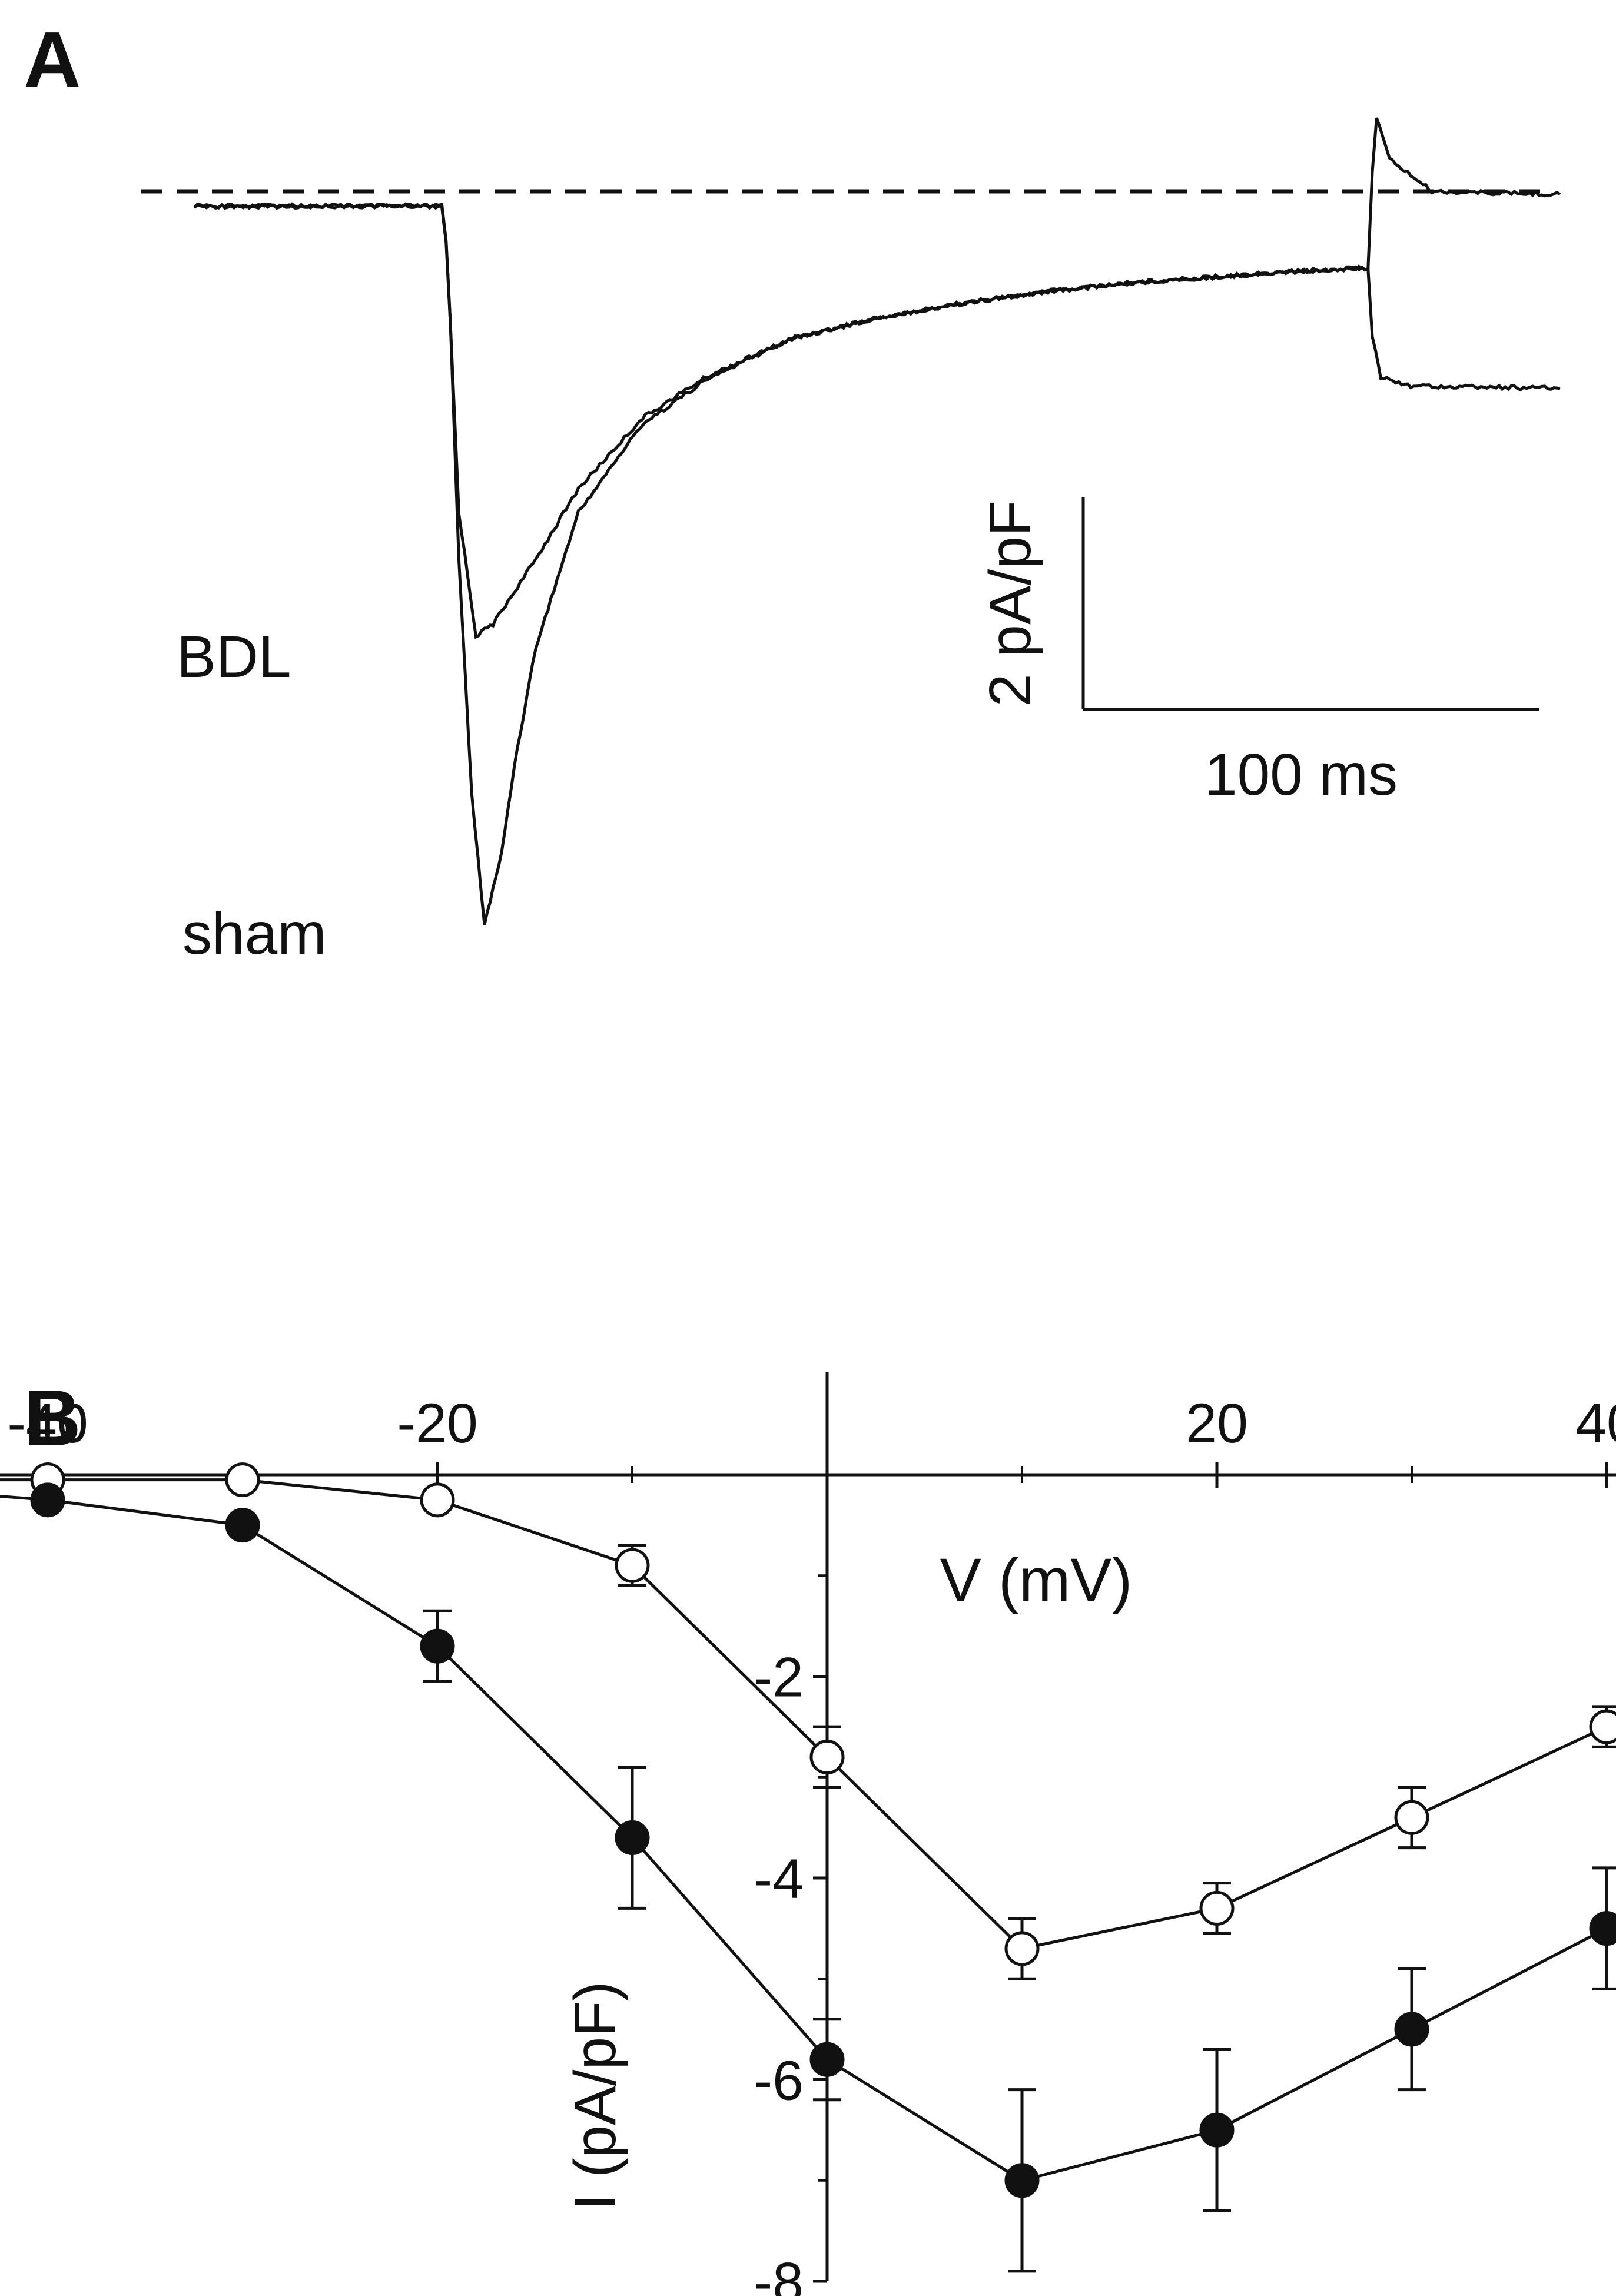 Image resolution: width=1616 pixels, height=2296 pixels. Describe the element at coordinates (779, 1678) in the screenshot. I see `y-tick-label: -2` at that location.